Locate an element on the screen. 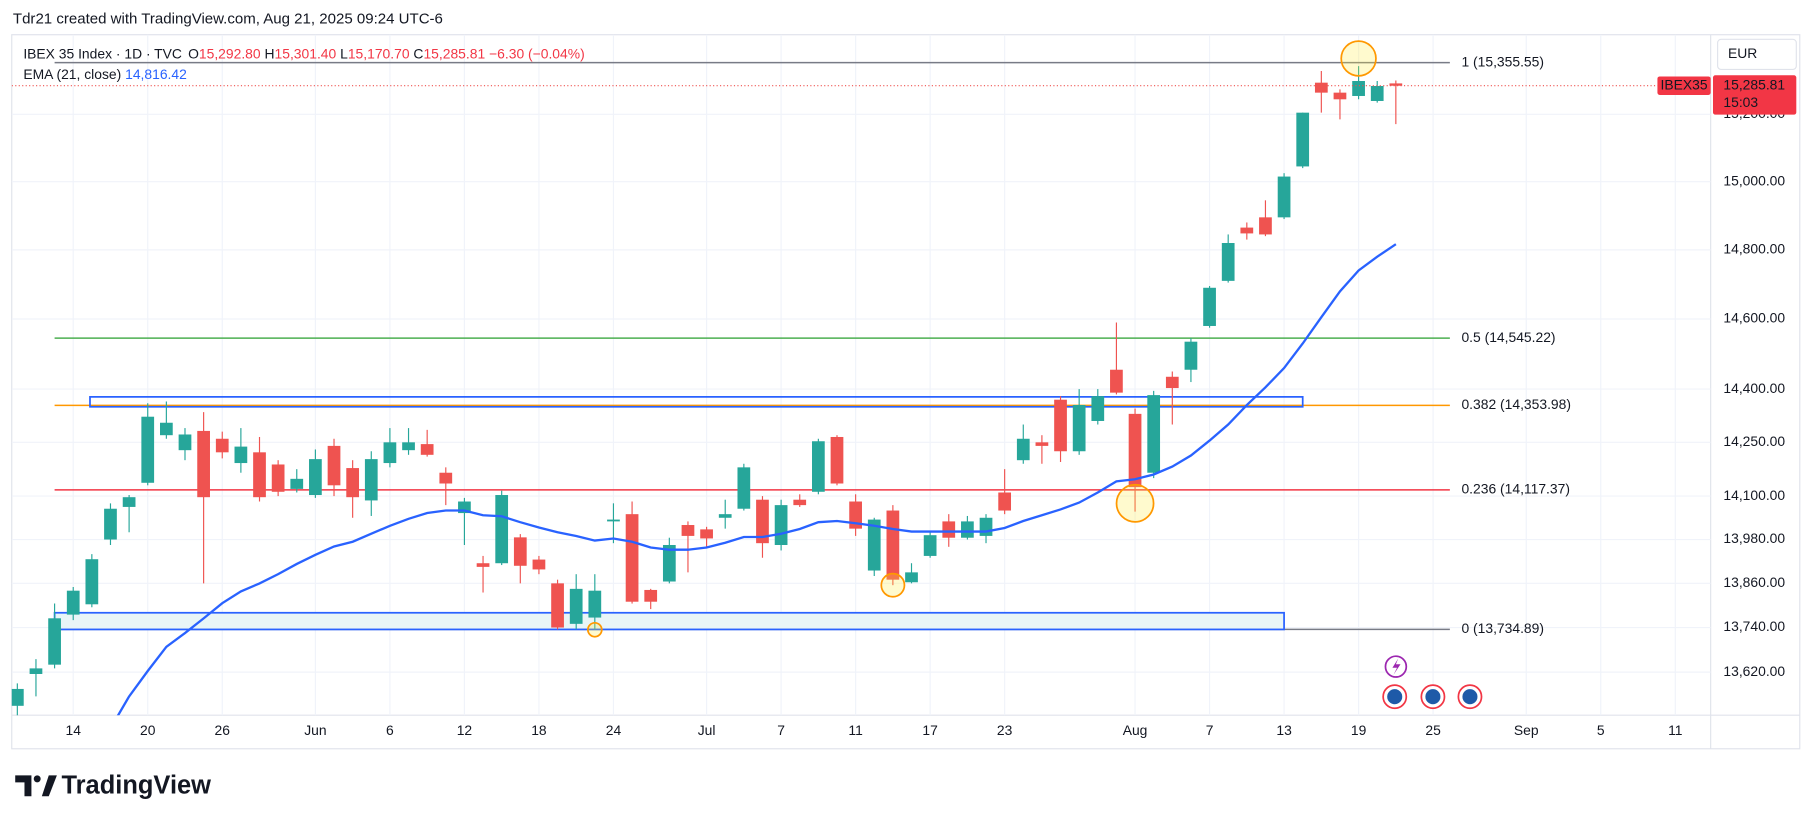 The image size is (1815, 824). zone is located at coordinates (696, 402).